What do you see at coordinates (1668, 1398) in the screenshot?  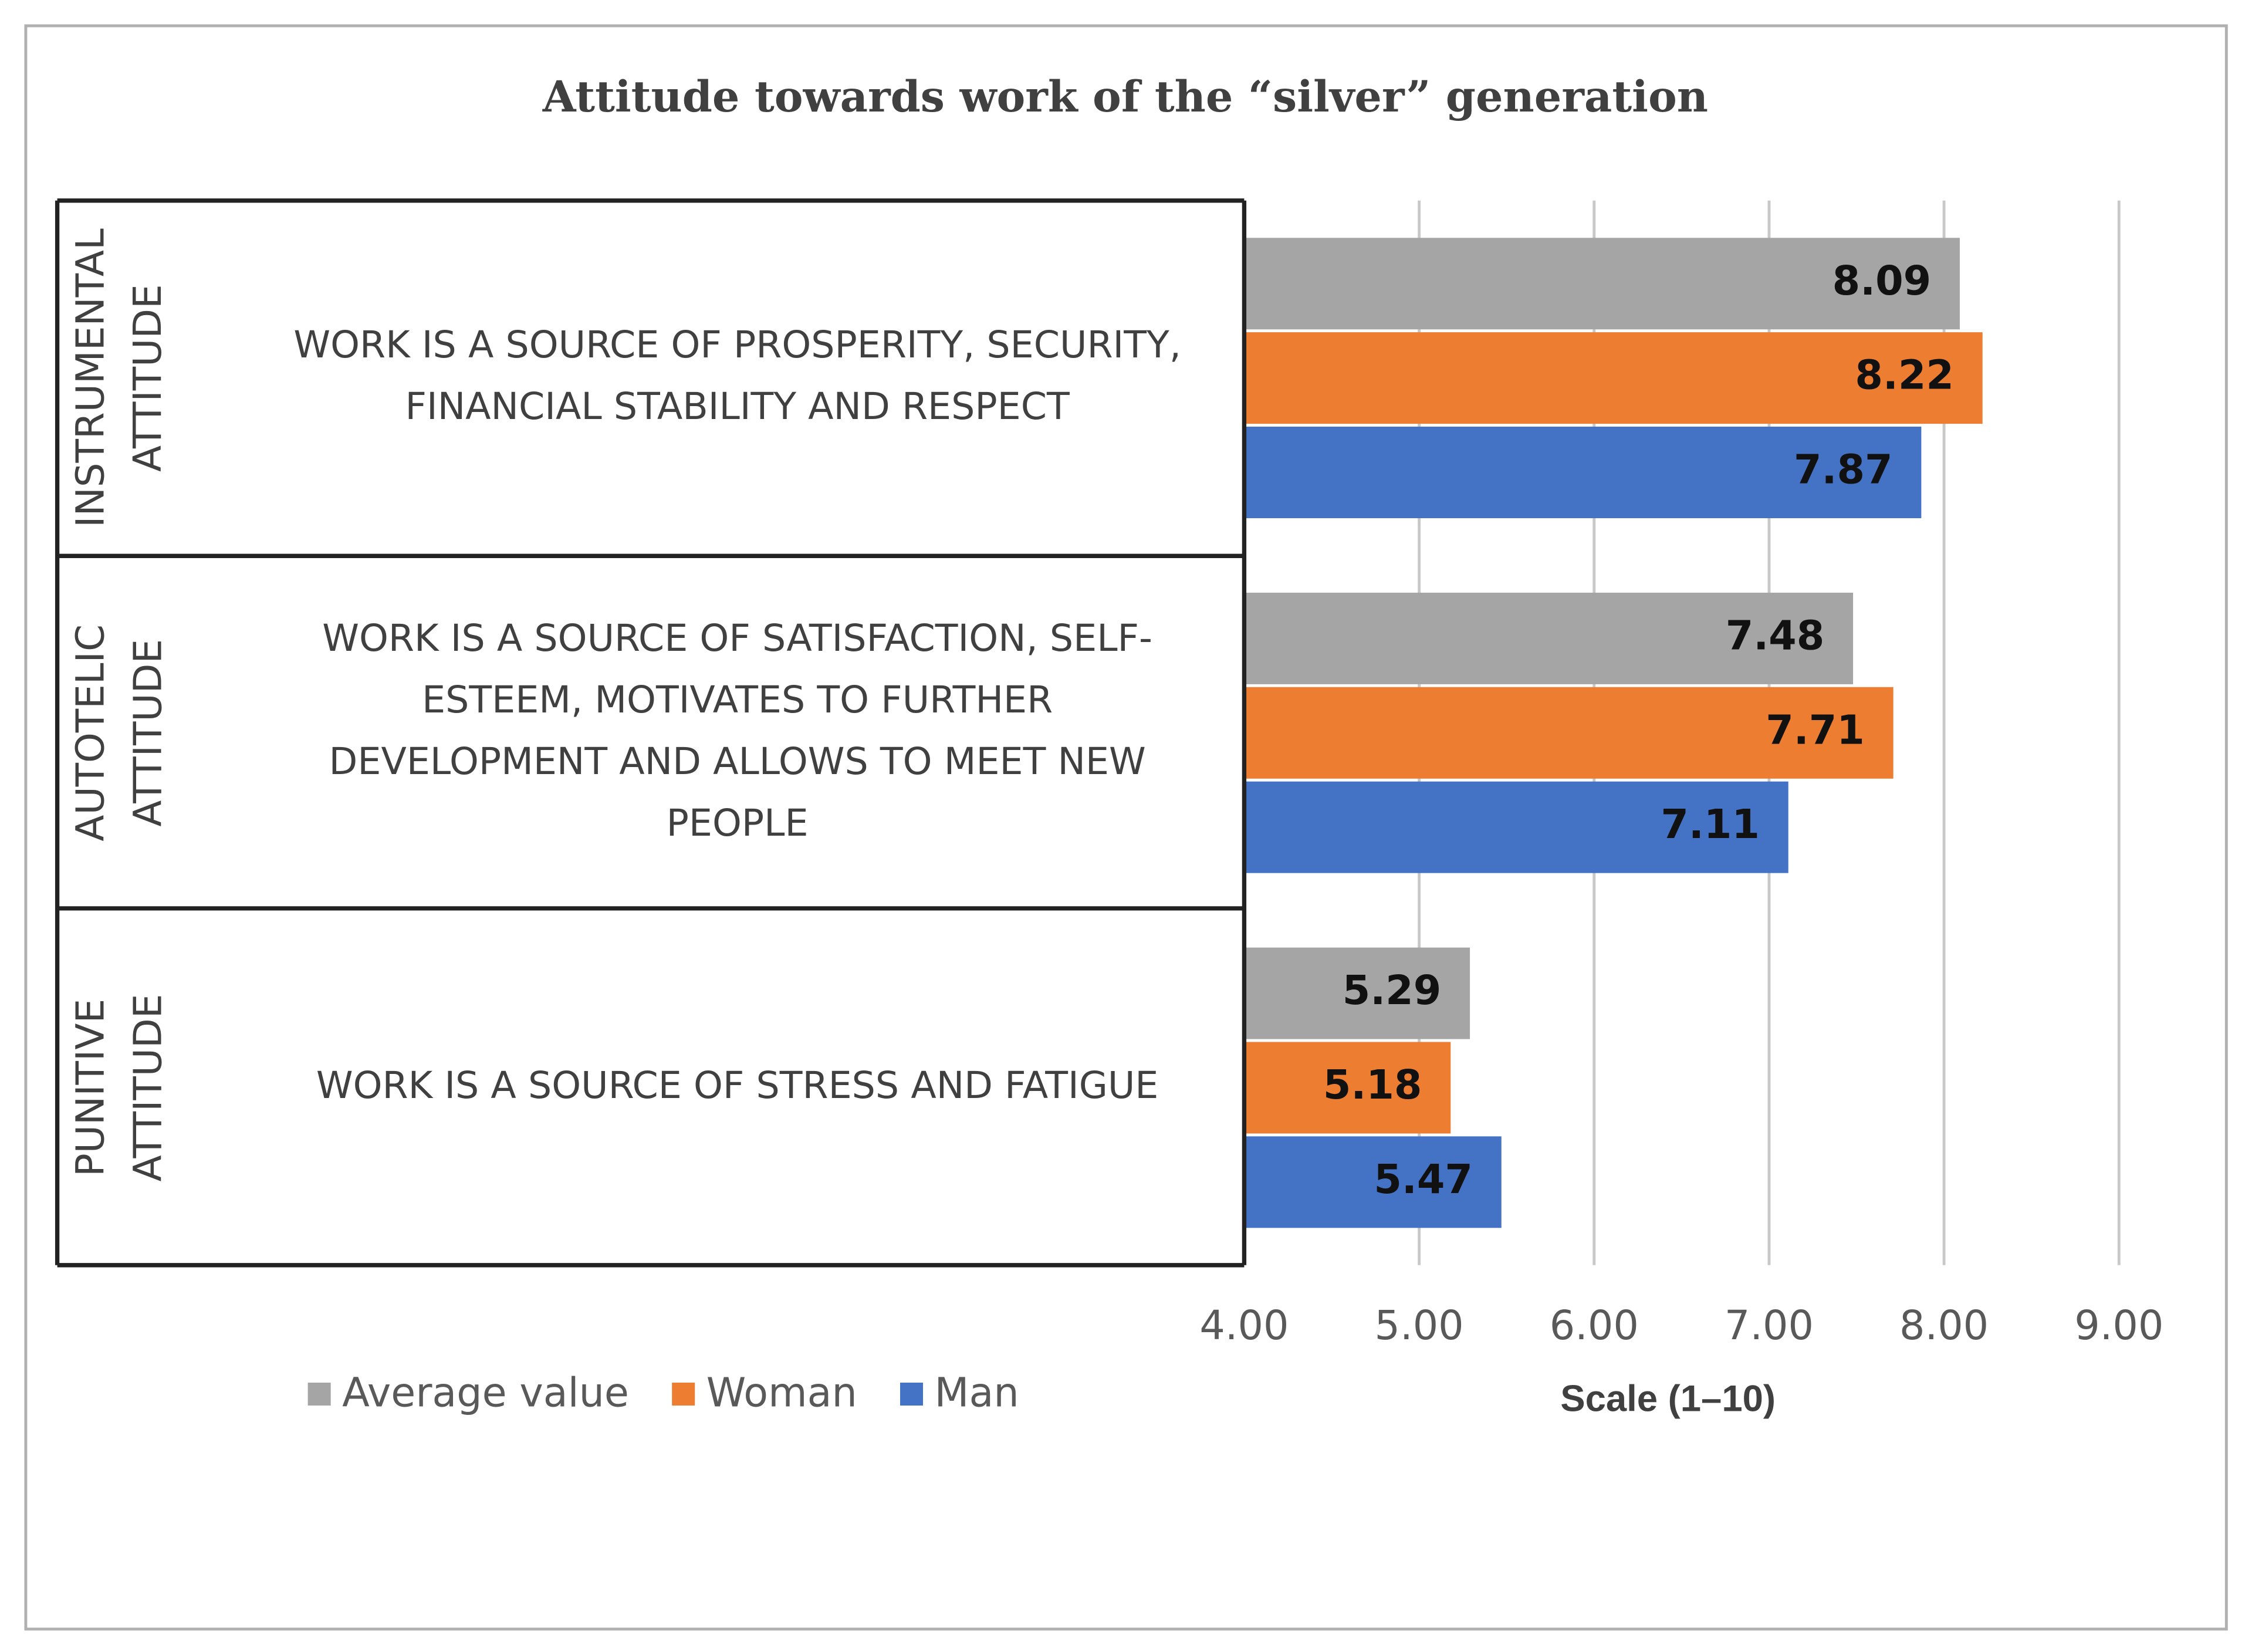 I see `x-axis-title: Scale (1–10)` at bounding box center [1668, 1398].